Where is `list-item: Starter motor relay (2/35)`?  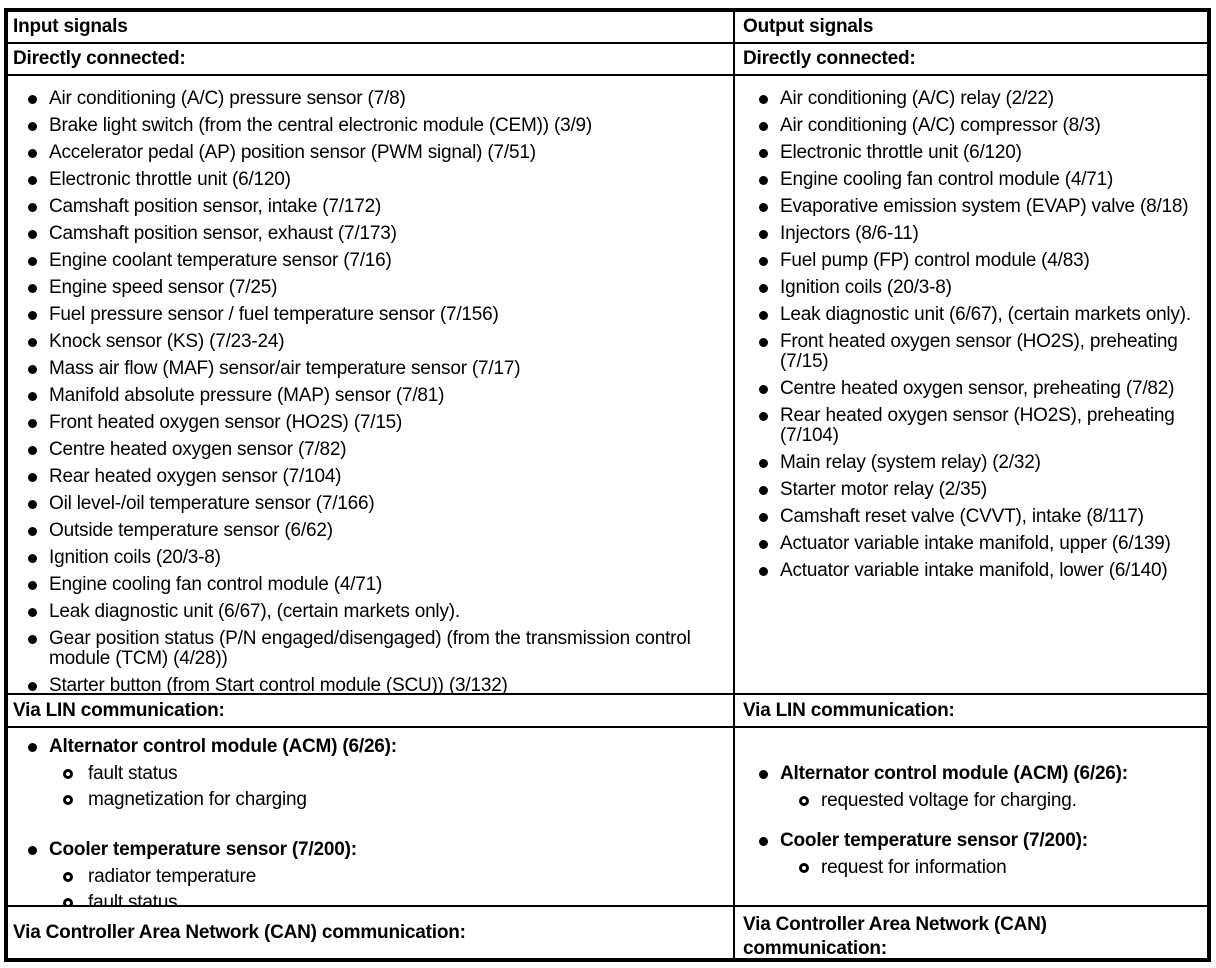 list-item: Starter motor relay (2/35) is located at coordinates (971, 490).